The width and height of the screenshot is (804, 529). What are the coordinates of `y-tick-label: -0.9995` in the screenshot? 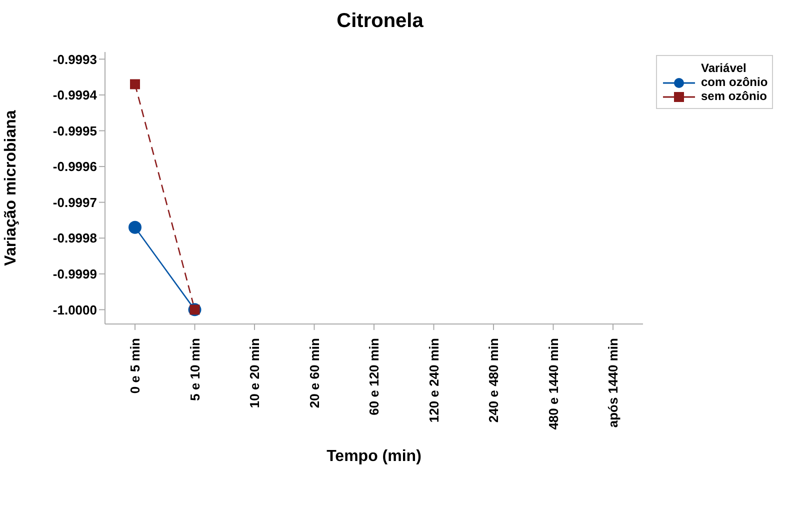 It's located at (74, 130).